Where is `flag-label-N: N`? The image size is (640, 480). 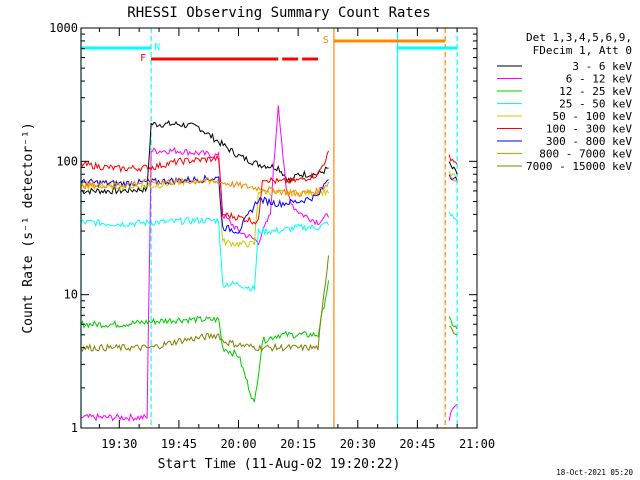 flag-label-N: N is located at coordinates (157, 47).